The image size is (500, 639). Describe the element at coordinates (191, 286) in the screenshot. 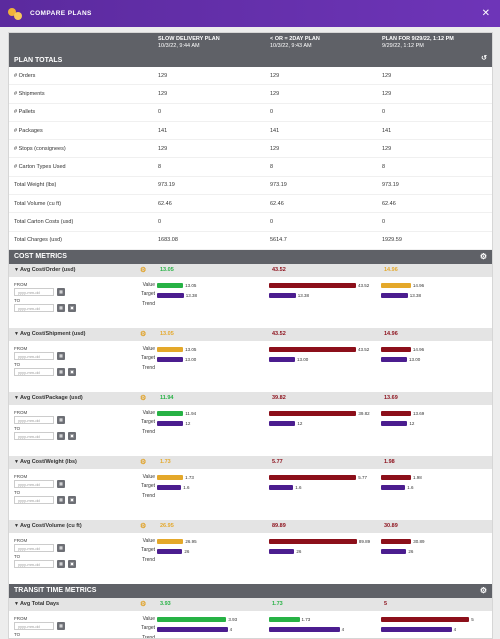

I see `value-bar-label: 13.05` at that location.